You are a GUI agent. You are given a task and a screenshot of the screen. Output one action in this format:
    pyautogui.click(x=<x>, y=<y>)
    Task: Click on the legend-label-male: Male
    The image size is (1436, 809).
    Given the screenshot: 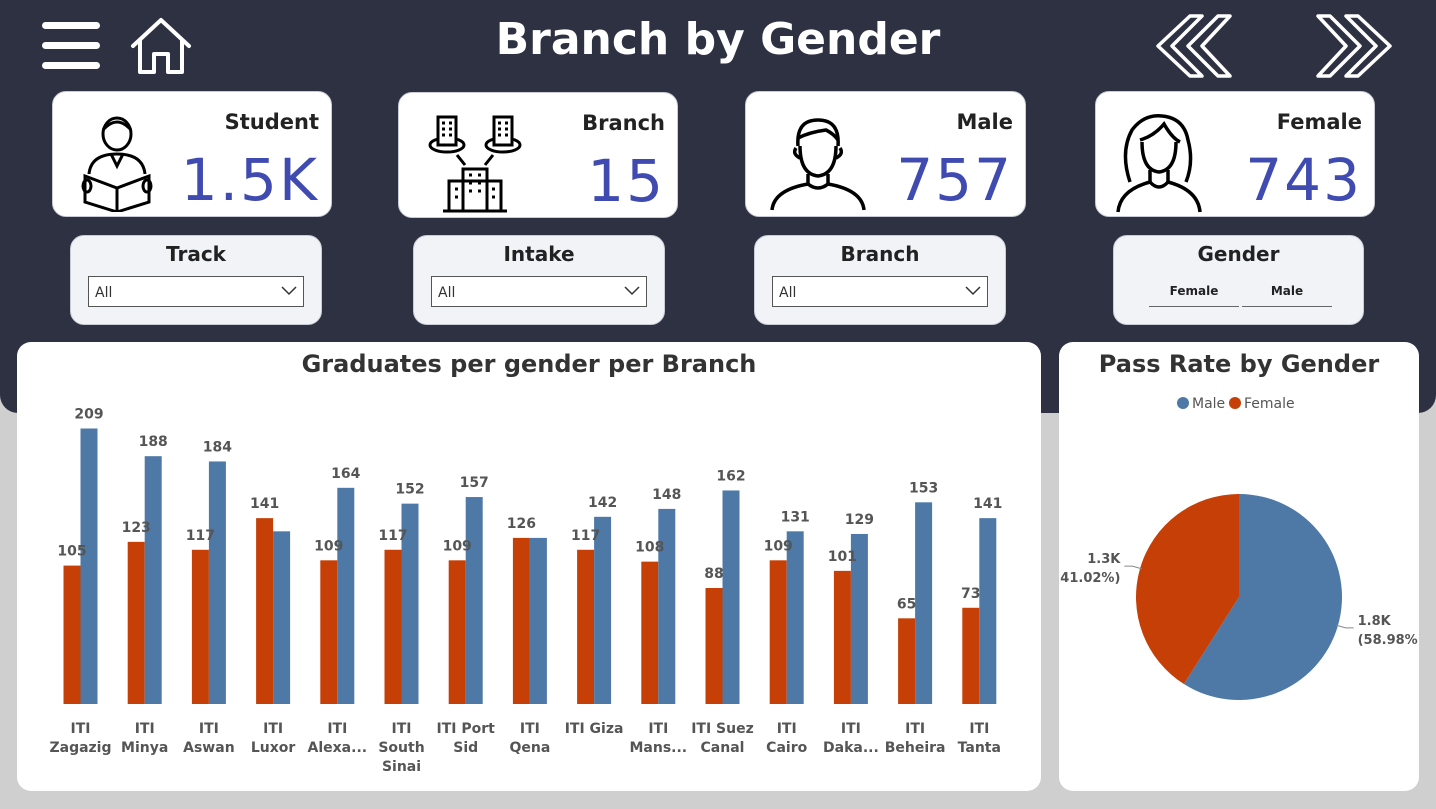 What is the action you would take?
    pyautogui.click(x=1208, y=404)
    